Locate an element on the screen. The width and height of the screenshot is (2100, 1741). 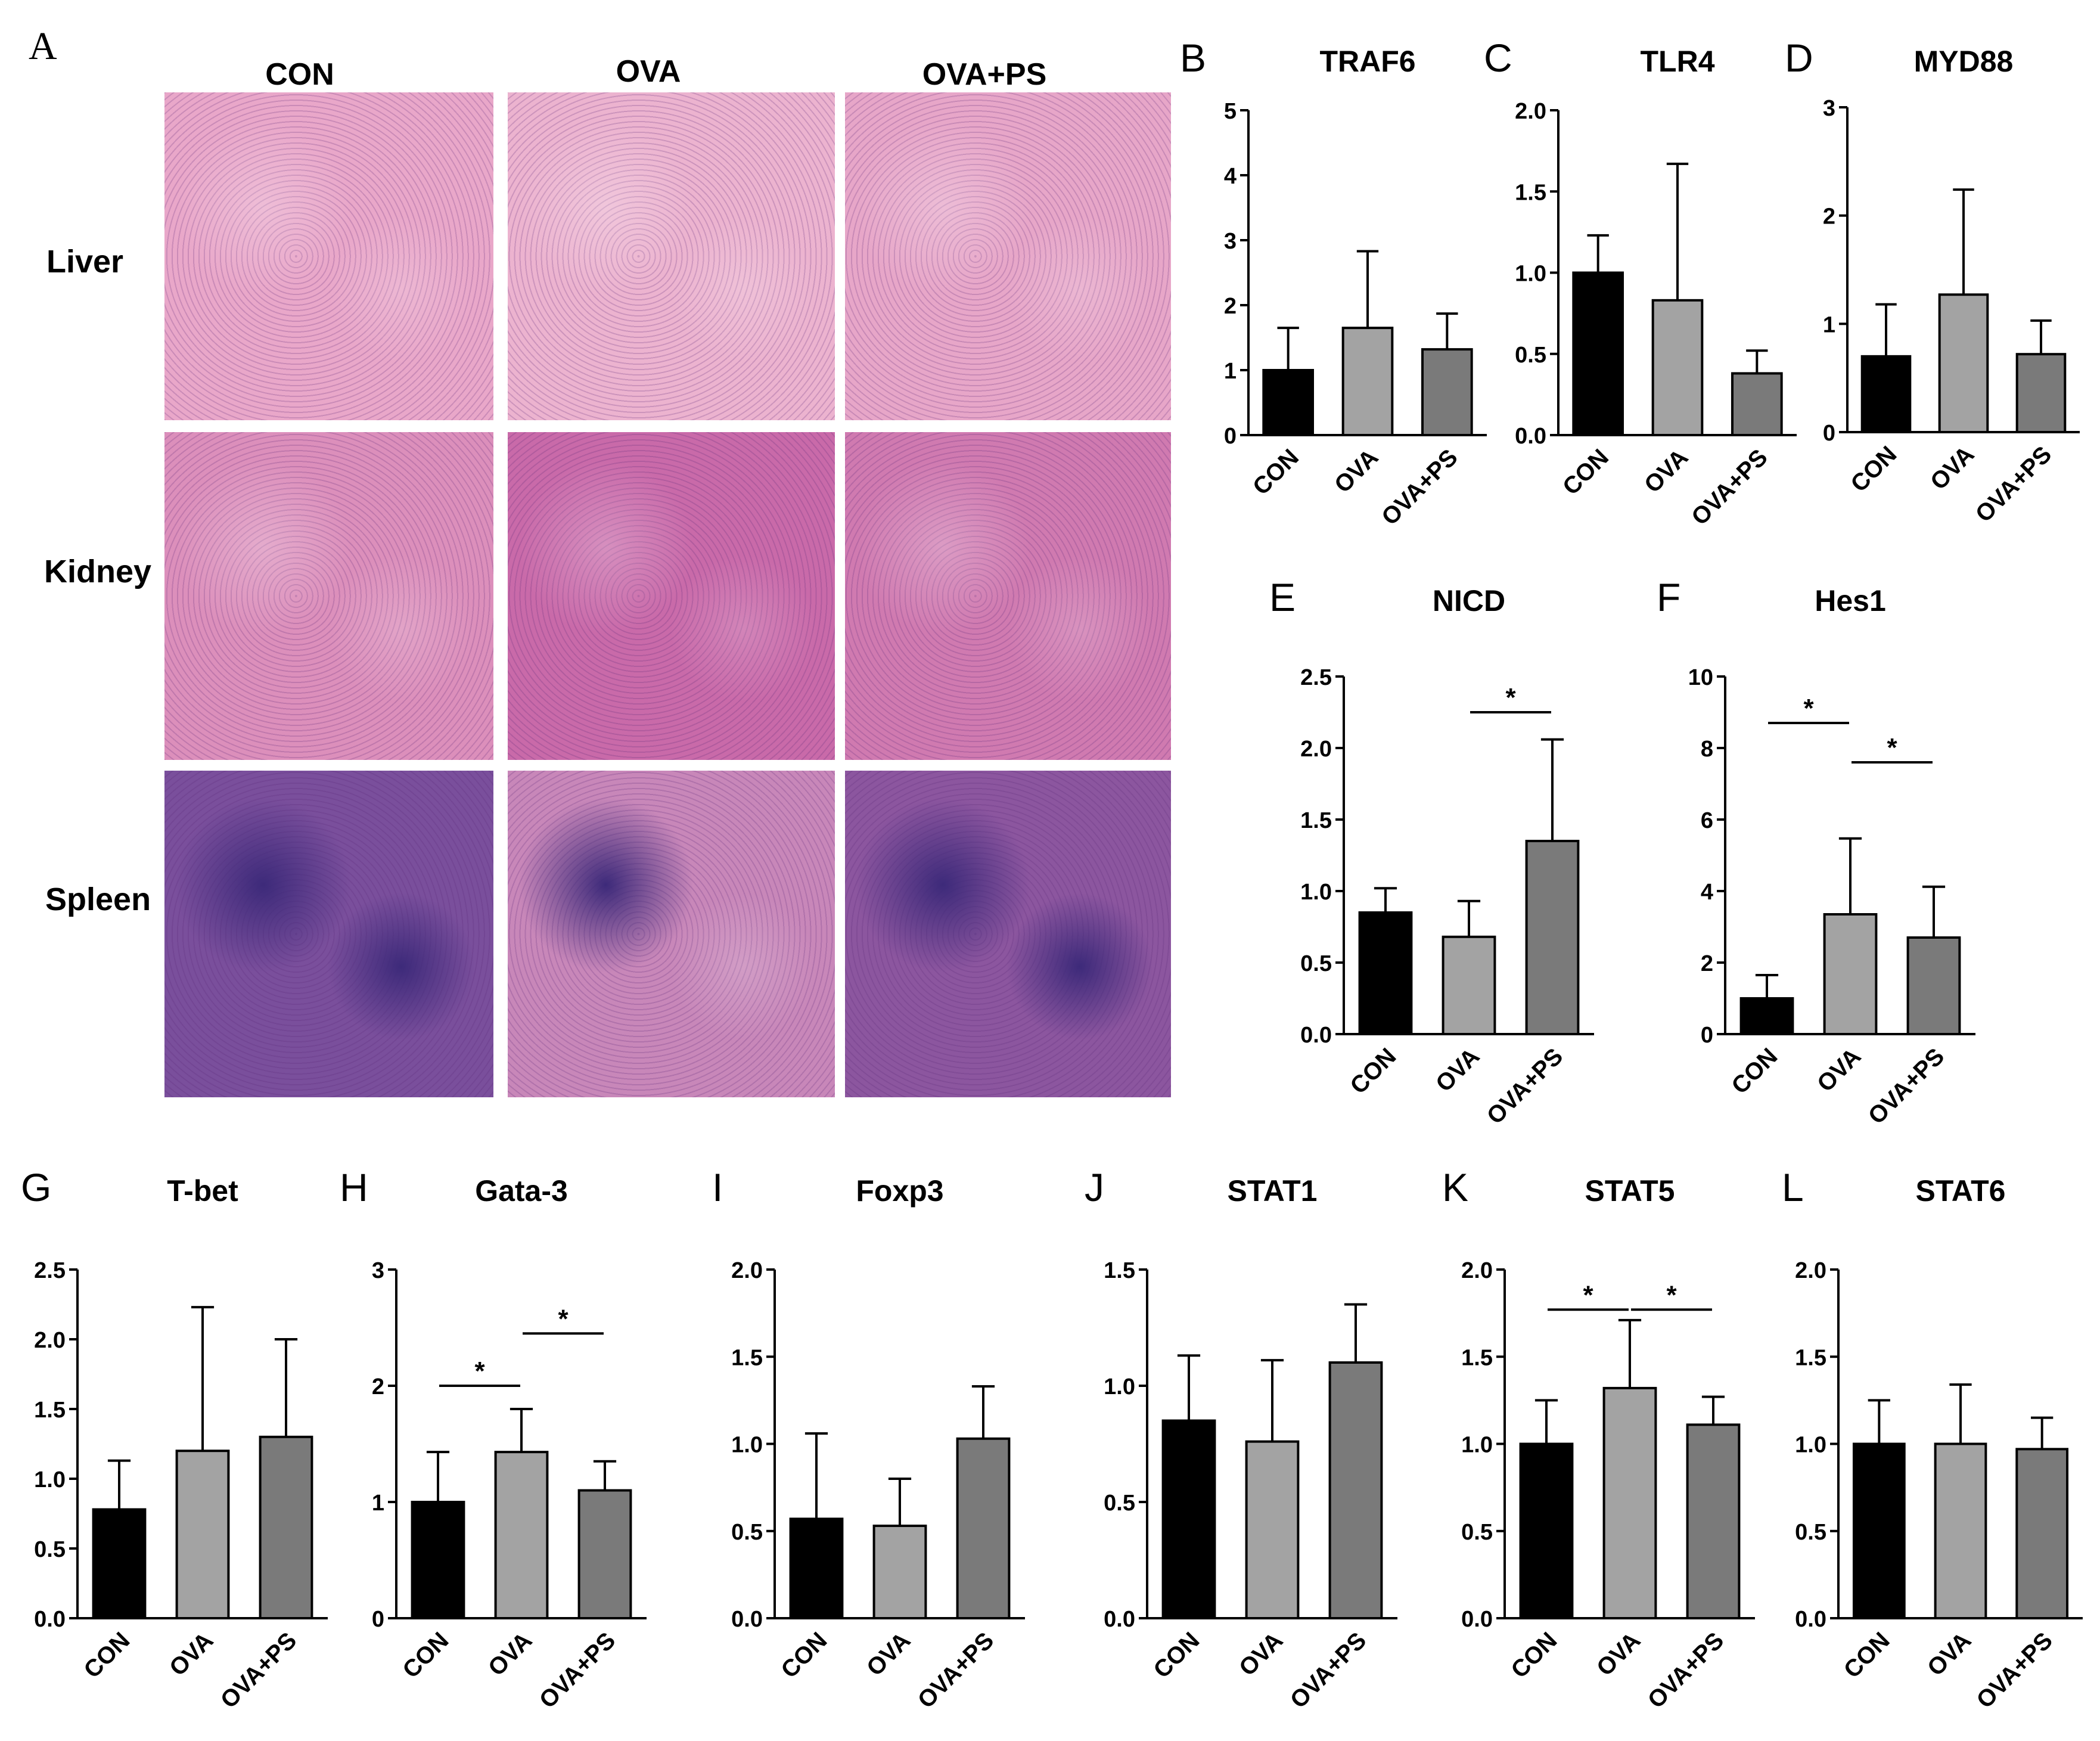
y-tick-label: 8 is located at coordinates (1707, 750).